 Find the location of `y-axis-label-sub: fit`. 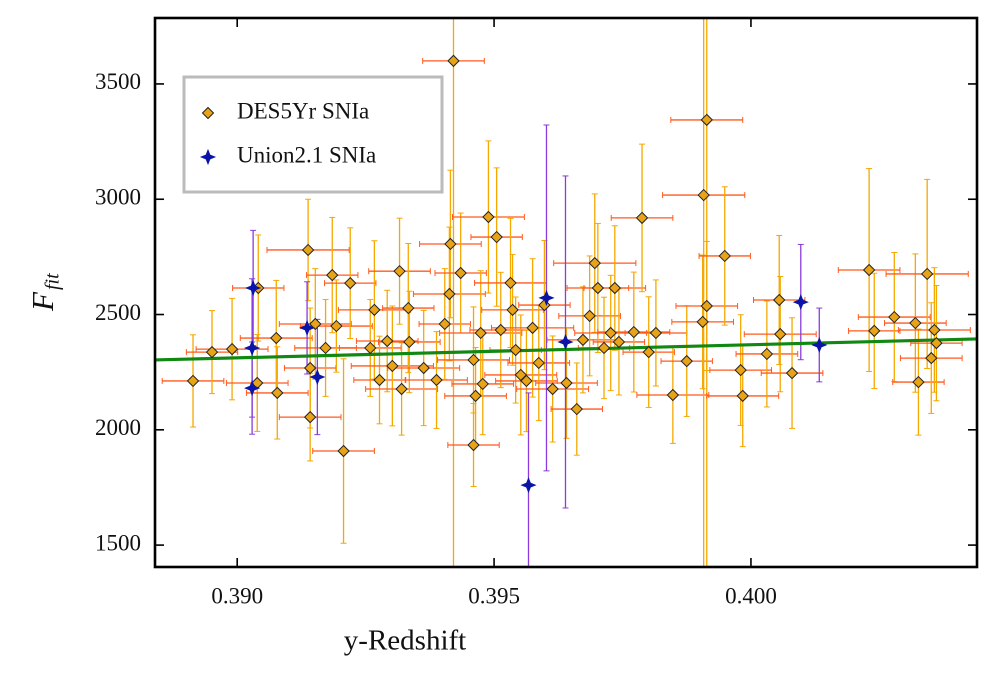

y-axis-label-sub: fit is located at coordinates (53, 281).